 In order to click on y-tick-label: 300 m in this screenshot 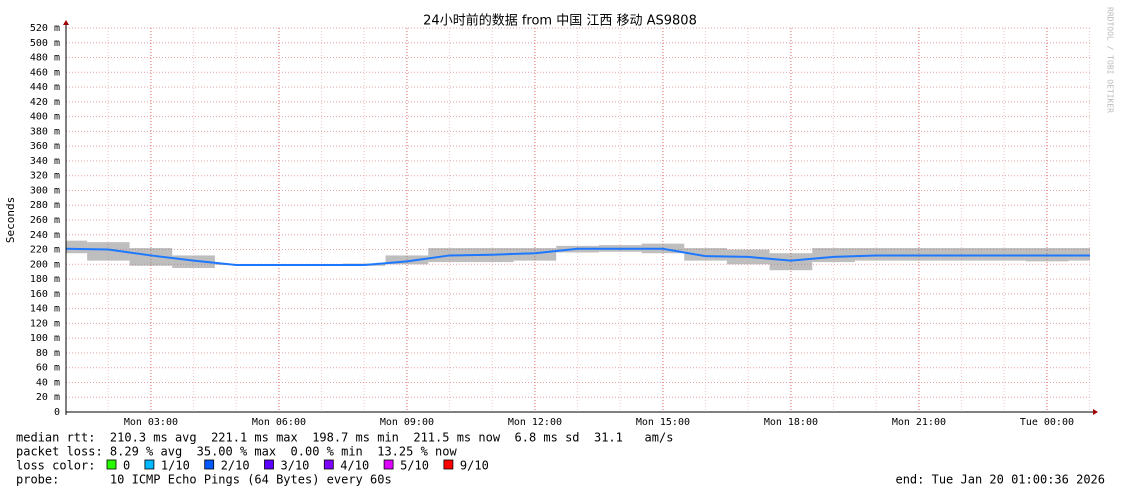, I will do `click(45, 190)`.